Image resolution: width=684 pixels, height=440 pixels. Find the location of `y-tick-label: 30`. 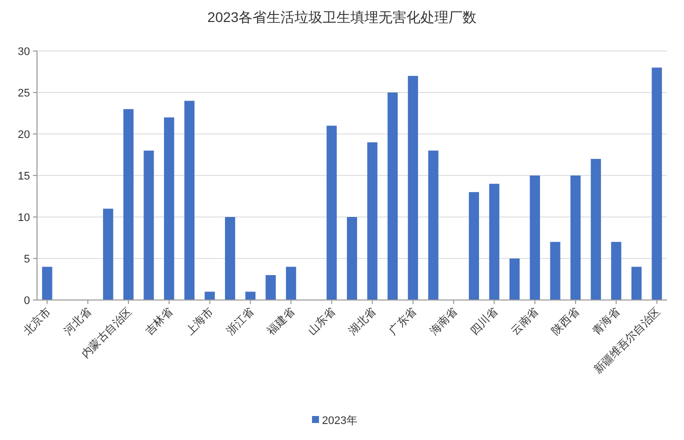

y-tick-label: 30 is located at coordinates (24, 52).